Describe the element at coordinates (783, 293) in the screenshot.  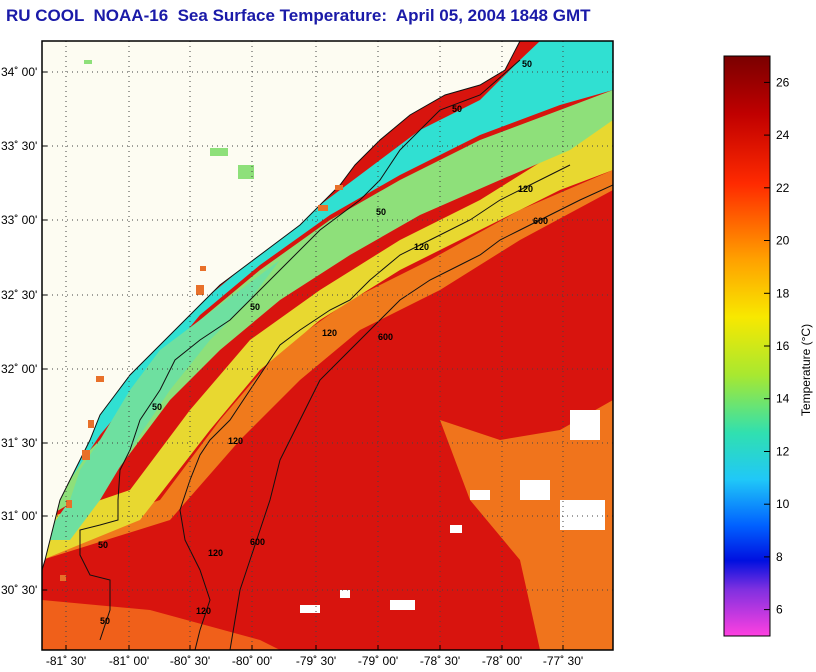
I see `colorbar-tick-label: 18` at that location.